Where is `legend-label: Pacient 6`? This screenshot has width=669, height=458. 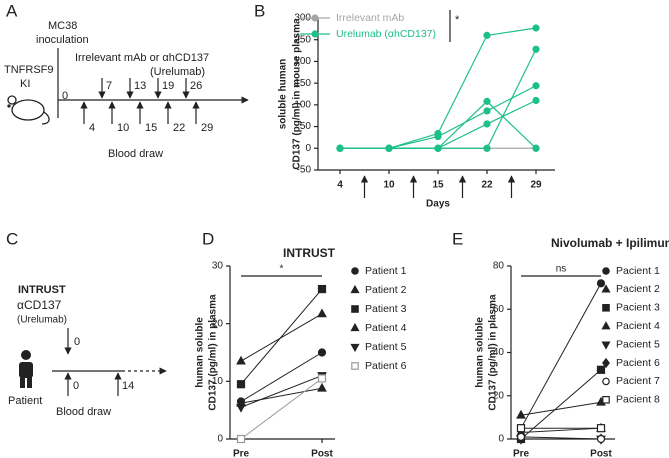
legend-label: Pacient 6 is located at coordinates (638, 363).